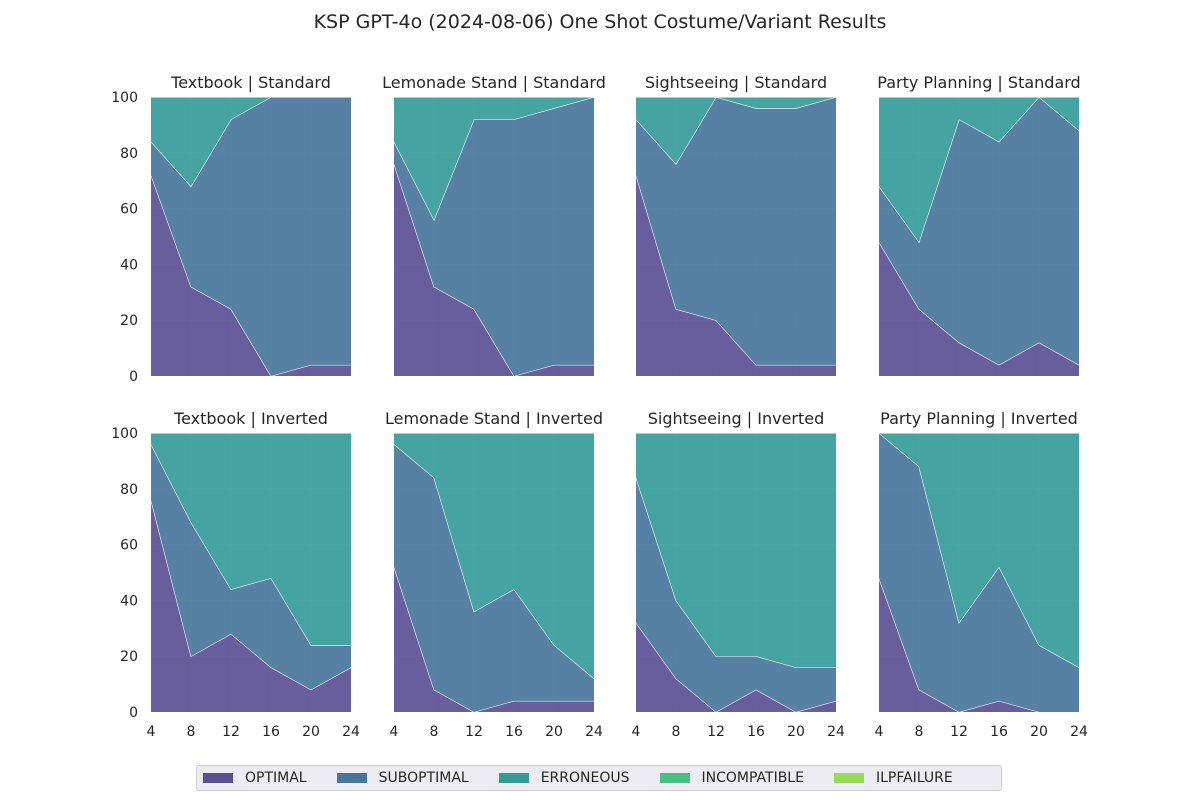 The height and width of the screenshot is (800, 1200). I want to click on y-tick-label-textbook-inverted-100: 100, so click(124, 434).